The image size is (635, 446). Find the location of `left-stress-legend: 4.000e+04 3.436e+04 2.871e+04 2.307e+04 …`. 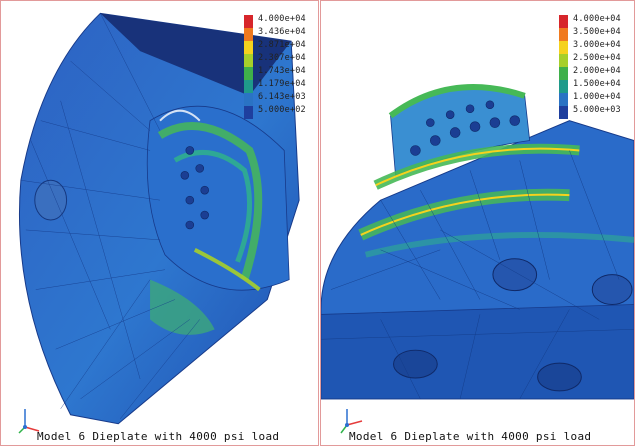

left-stress-legend: 4.000e+04 3.436e+04 2.871e+04 2.307e+04 … is located at coordinates (281, 69).